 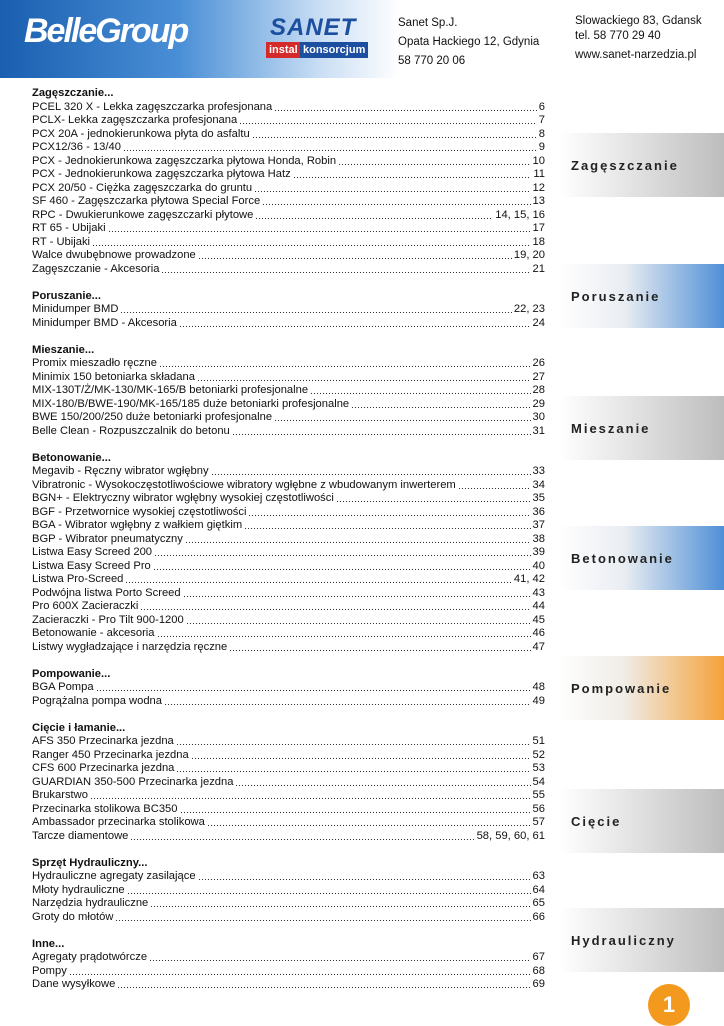 What do you see at coordinates (538, 970) in the screenshot?
I see `entry-page: 68` at bounding box center [538, 970].